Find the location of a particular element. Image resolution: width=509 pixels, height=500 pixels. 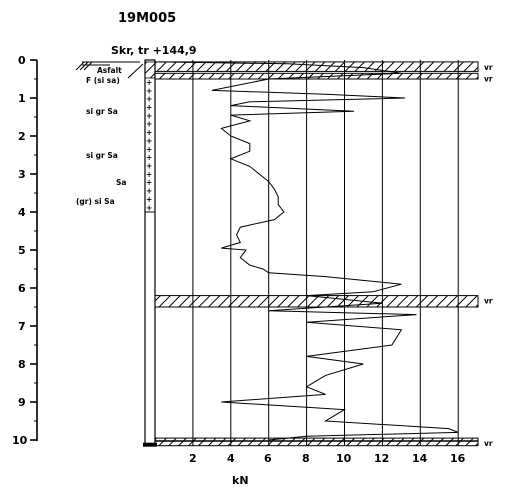

depth-tick-labels: 0 1 2 3 4 5 6 7 8 9 10 is located at coordinates (20, 250).